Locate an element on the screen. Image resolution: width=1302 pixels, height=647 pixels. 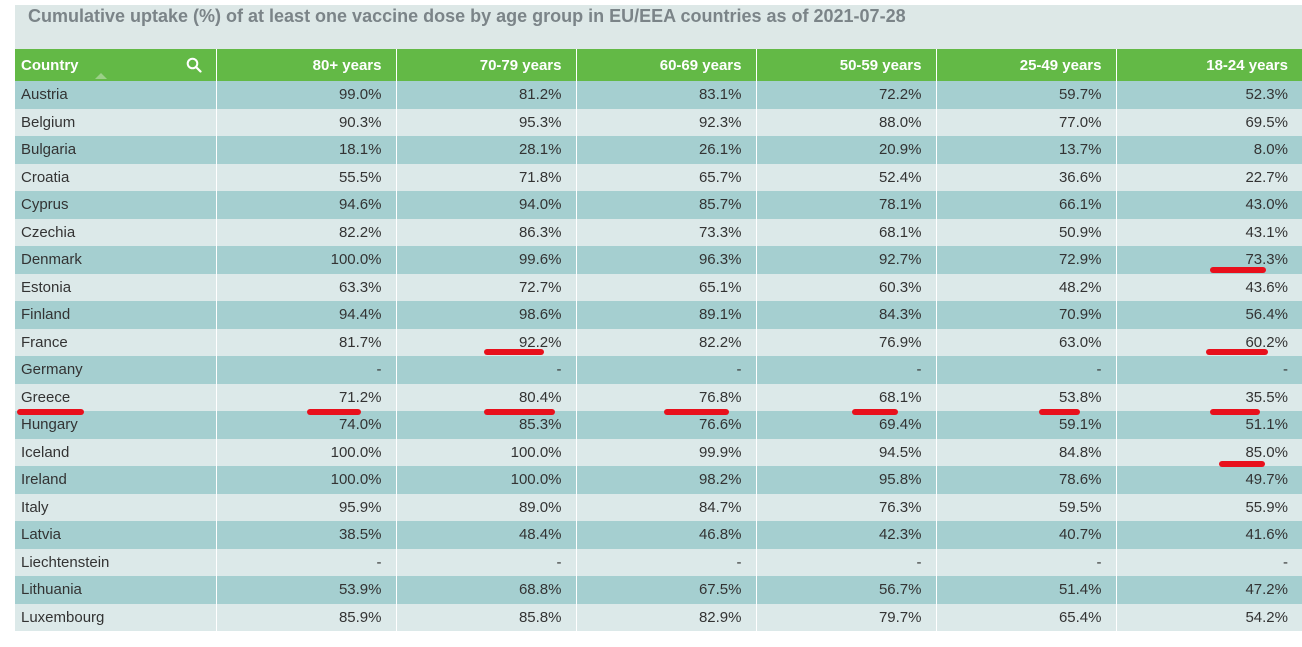
value-50-59: 69.4% is located at coordinates (846, 425).